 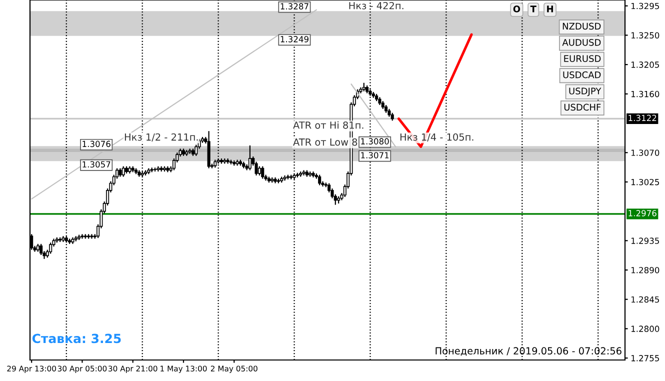 I want to click on annotation: Нкз 1/2 - 211п., so click(x=161, y=137).